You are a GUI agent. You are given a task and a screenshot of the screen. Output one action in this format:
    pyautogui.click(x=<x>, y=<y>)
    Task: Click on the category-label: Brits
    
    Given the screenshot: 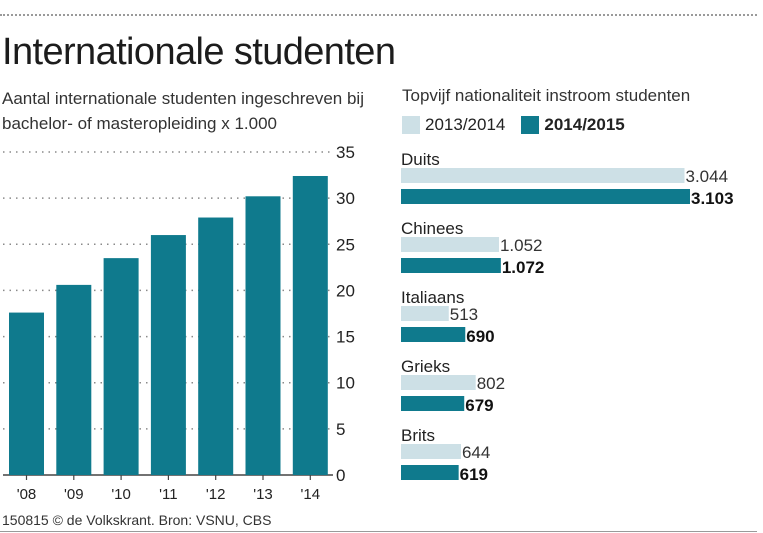 What is the action you would take?
    pyautogui.click(x=418, y=435)
    